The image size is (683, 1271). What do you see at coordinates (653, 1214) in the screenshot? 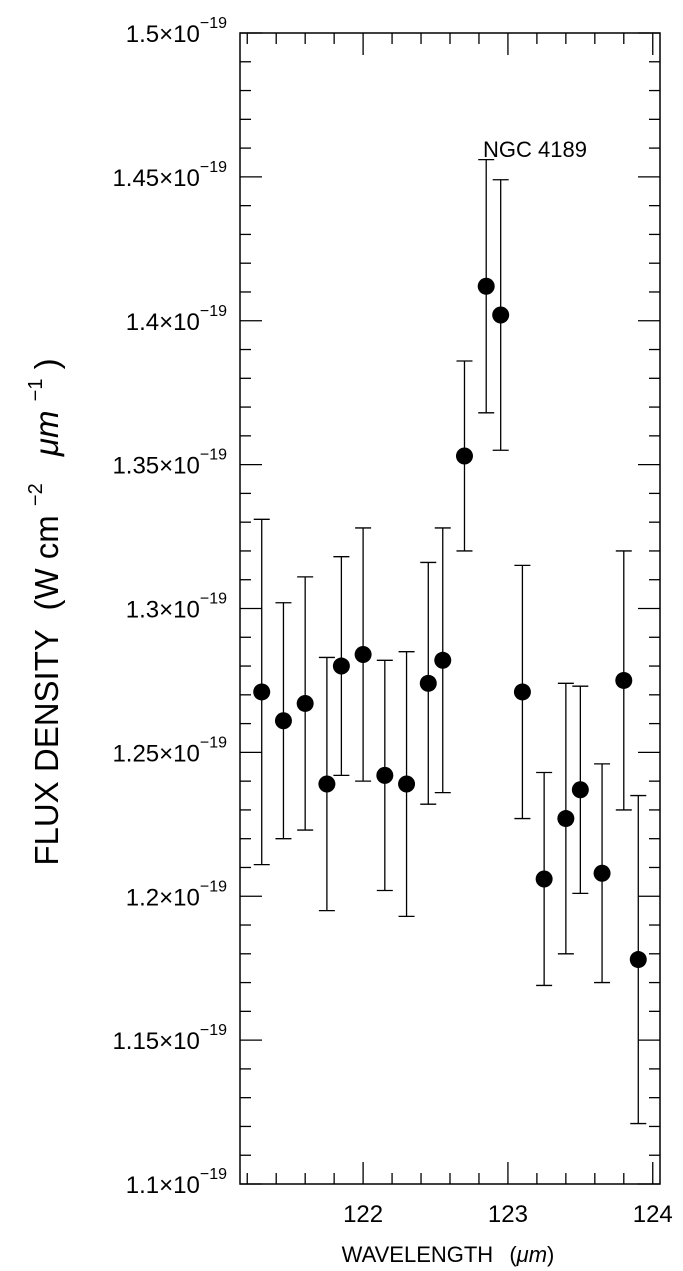
I see `x-tick-label: 124` at bounding box center [653, 1214].